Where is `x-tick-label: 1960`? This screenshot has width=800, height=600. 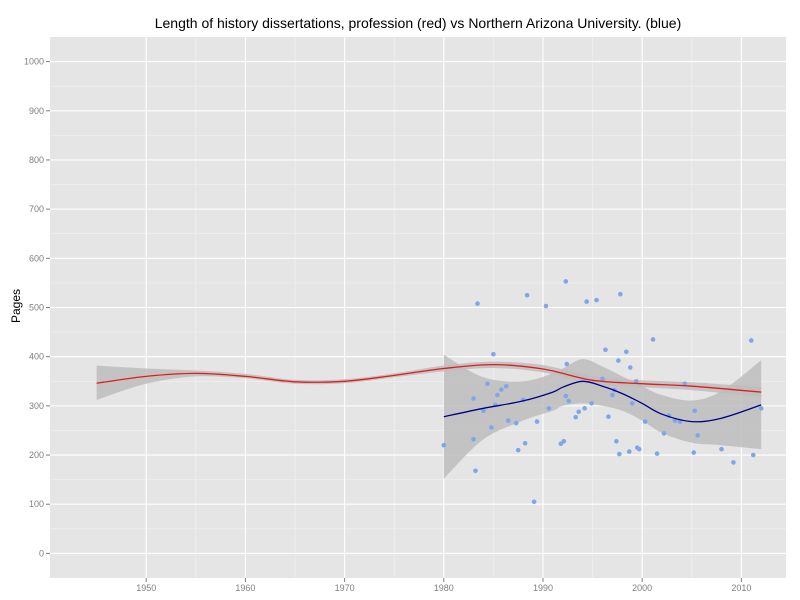 x-tick-label: 1960 is located at coordinates (245, 588).